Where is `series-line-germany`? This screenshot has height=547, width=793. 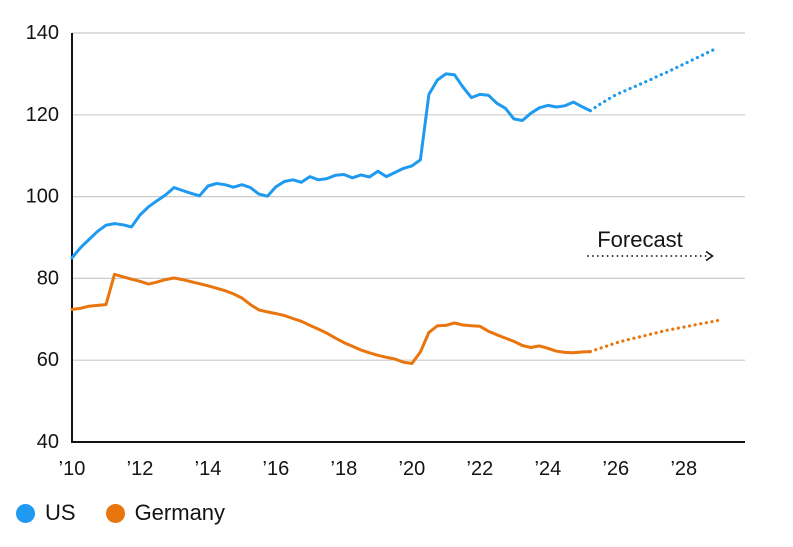 series-line-germany is located at coordinates (331, 318).